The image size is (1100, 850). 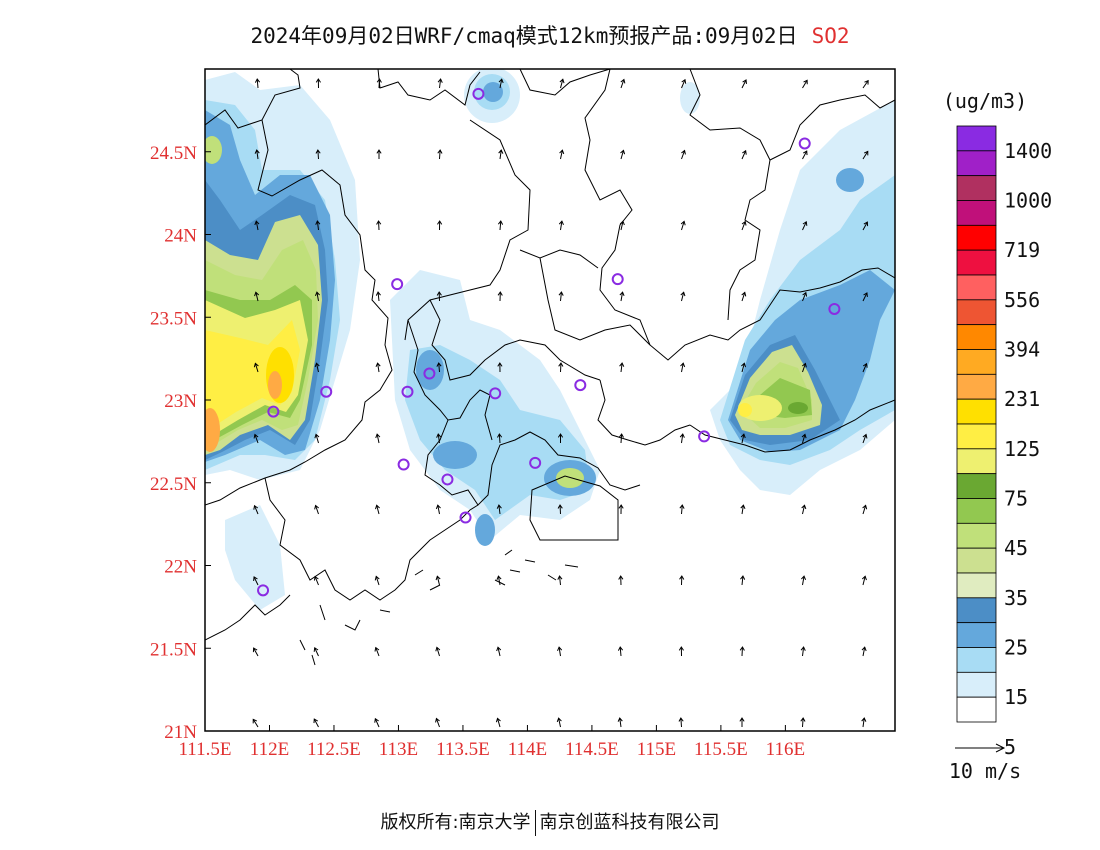 What do you see at coordinates (1022, 250) in the screenshot?
I see `colorbar-label: 719` at bounding box center [1022, 250].